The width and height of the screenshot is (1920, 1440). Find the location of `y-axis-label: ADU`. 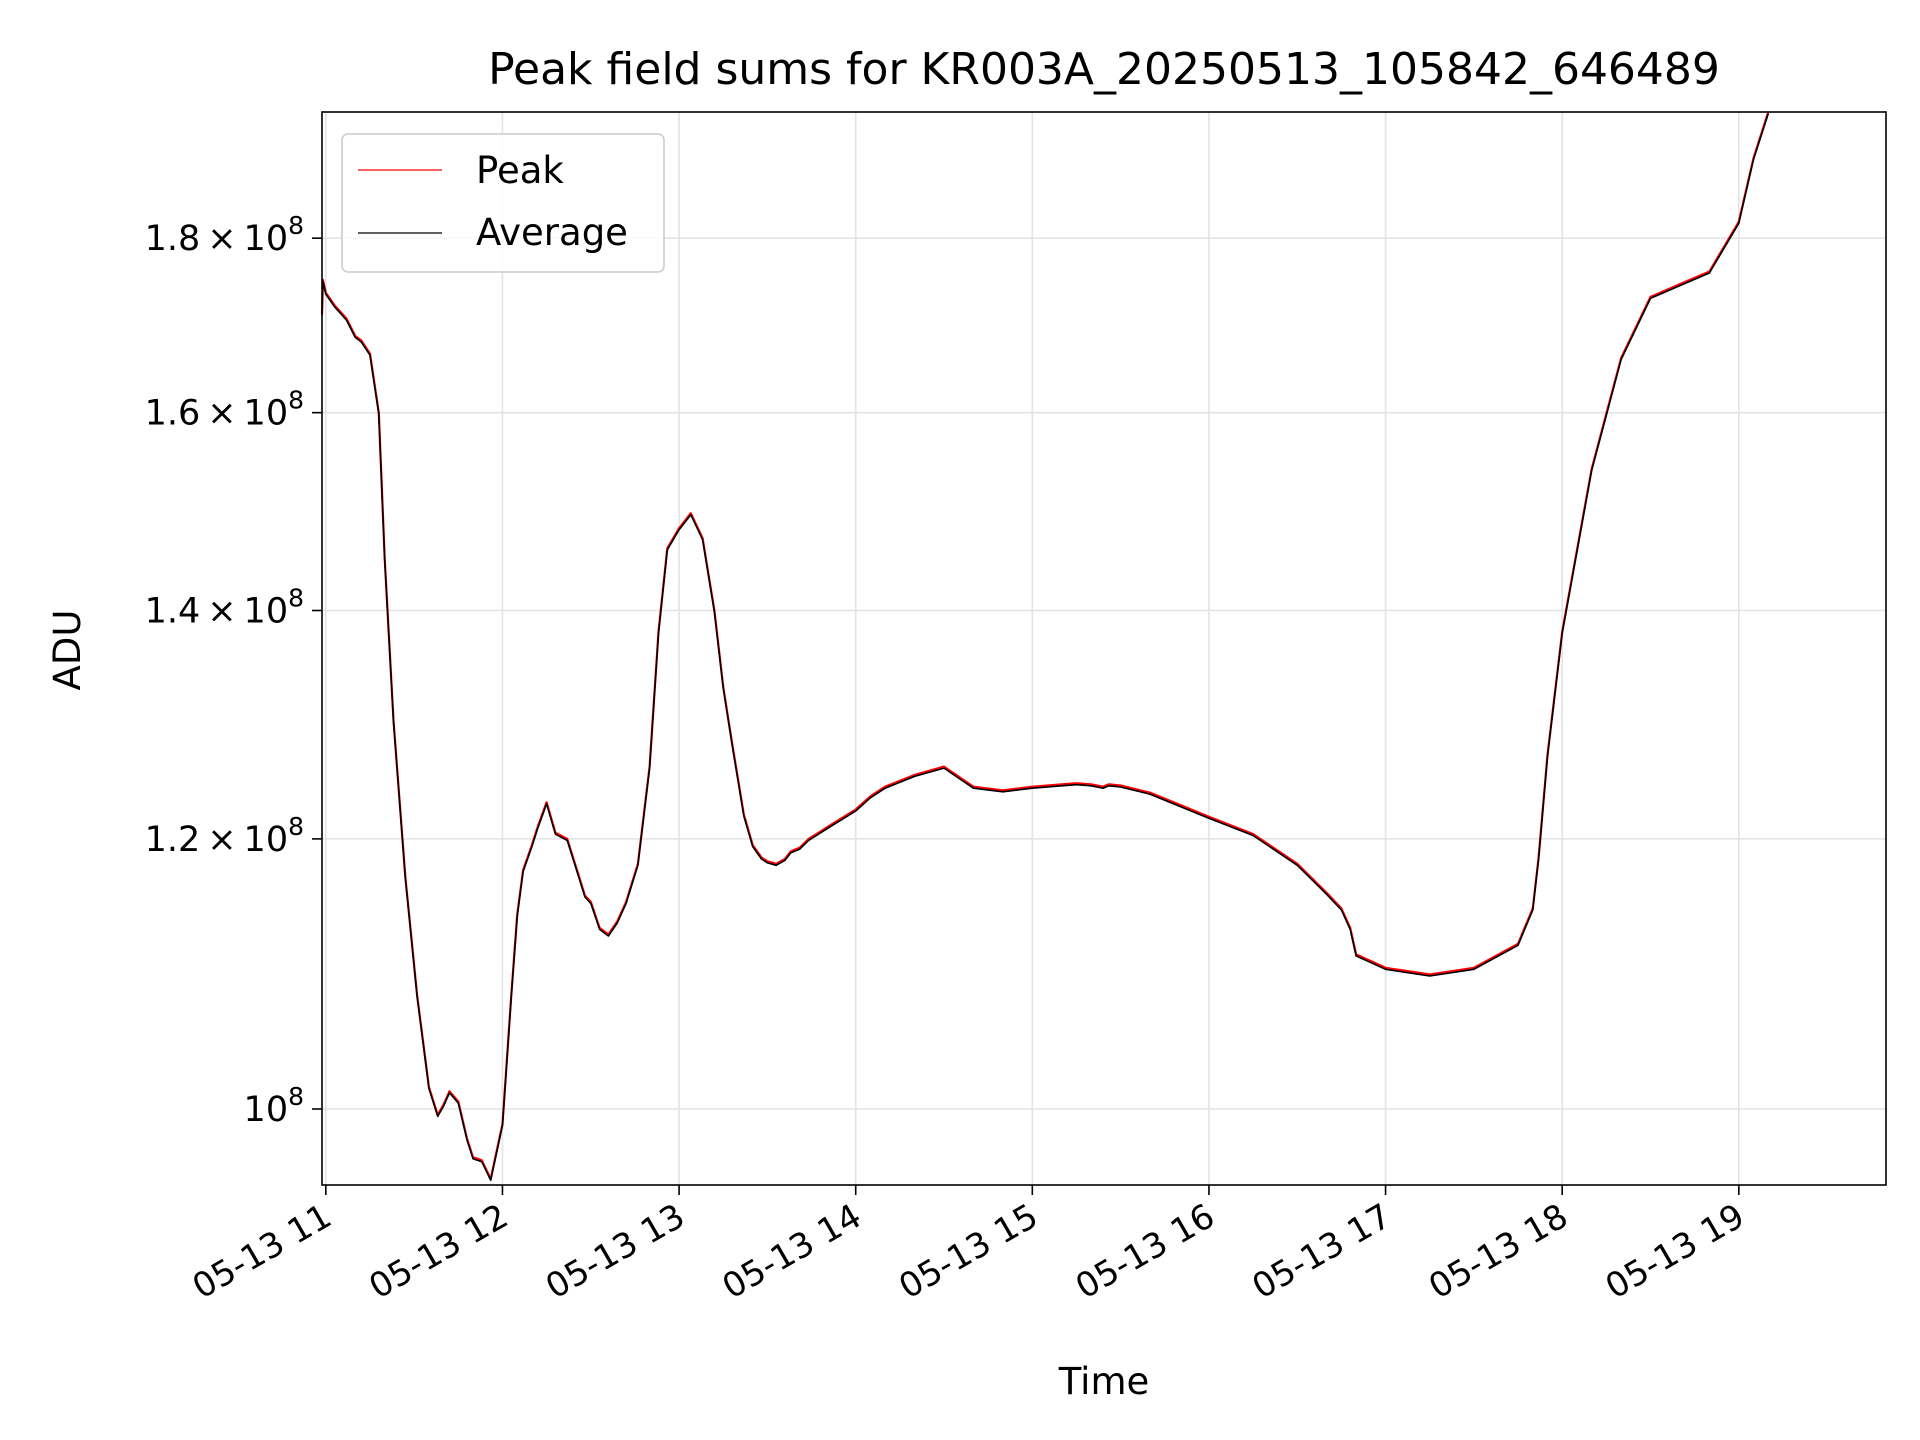

y-axis-label: ADU is located at coordinates (67, 650).